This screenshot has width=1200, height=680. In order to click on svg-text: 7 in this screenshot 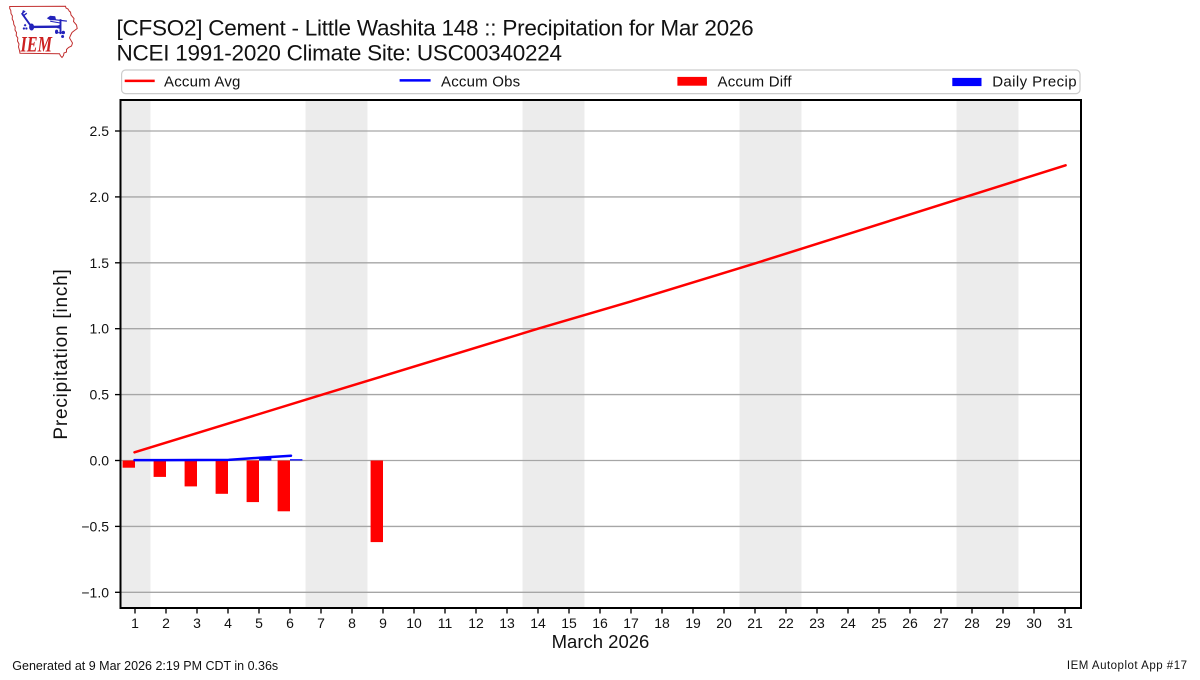, I will do `click(321, 623)`.